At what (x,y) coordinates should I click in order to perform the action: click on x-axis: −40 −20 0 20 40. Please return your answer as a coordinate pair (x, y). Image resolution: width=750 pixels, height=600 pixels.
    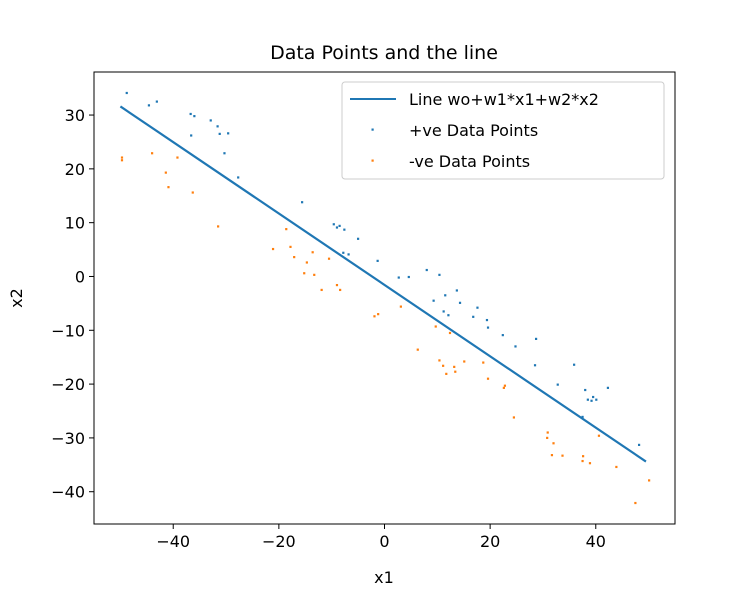
    Looking at the image, I should click on (381, 537).